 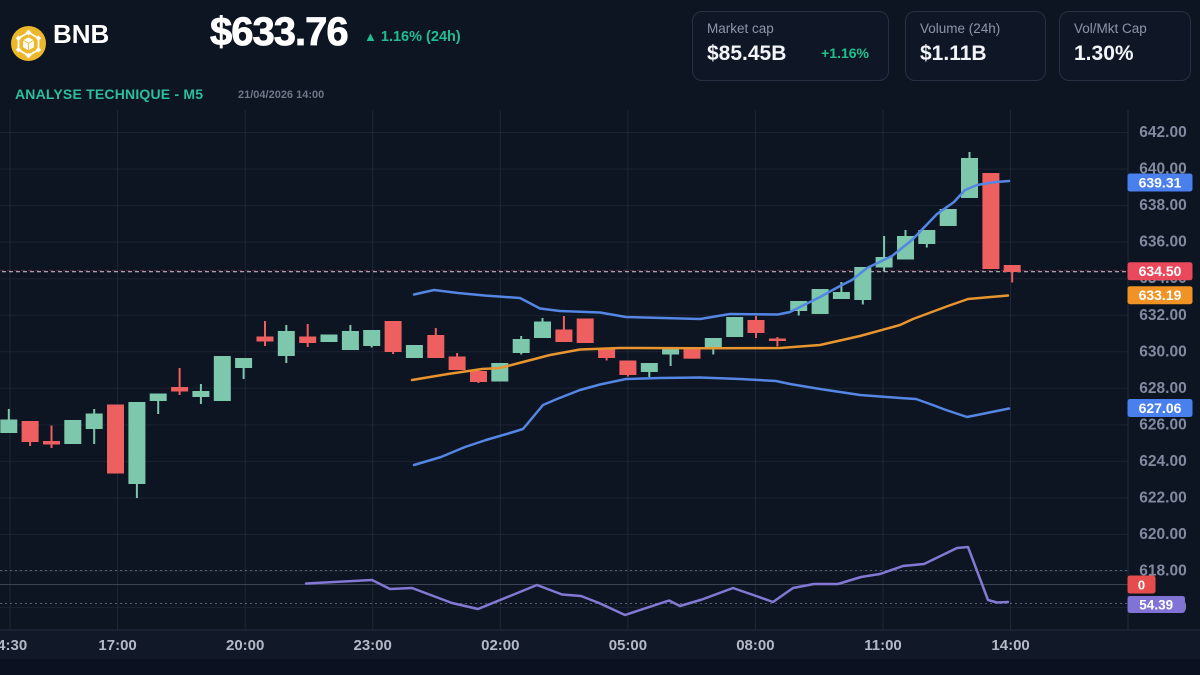 I want to click on svg-text: 626.00, so click(x=1162, y=424).